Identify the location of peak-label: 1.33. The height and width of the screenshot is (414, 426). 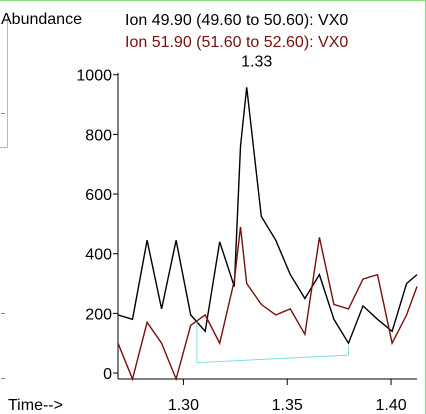
(256, 62).